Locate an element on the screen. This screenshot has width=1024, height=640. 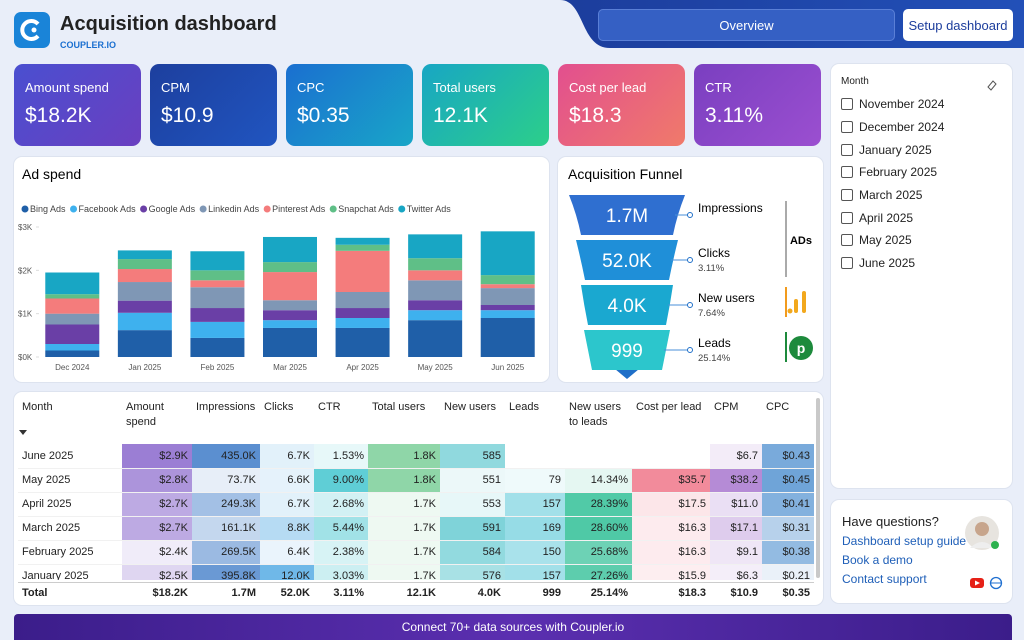
x-tick-label: May 2025 is located at coordinates (436, 367).